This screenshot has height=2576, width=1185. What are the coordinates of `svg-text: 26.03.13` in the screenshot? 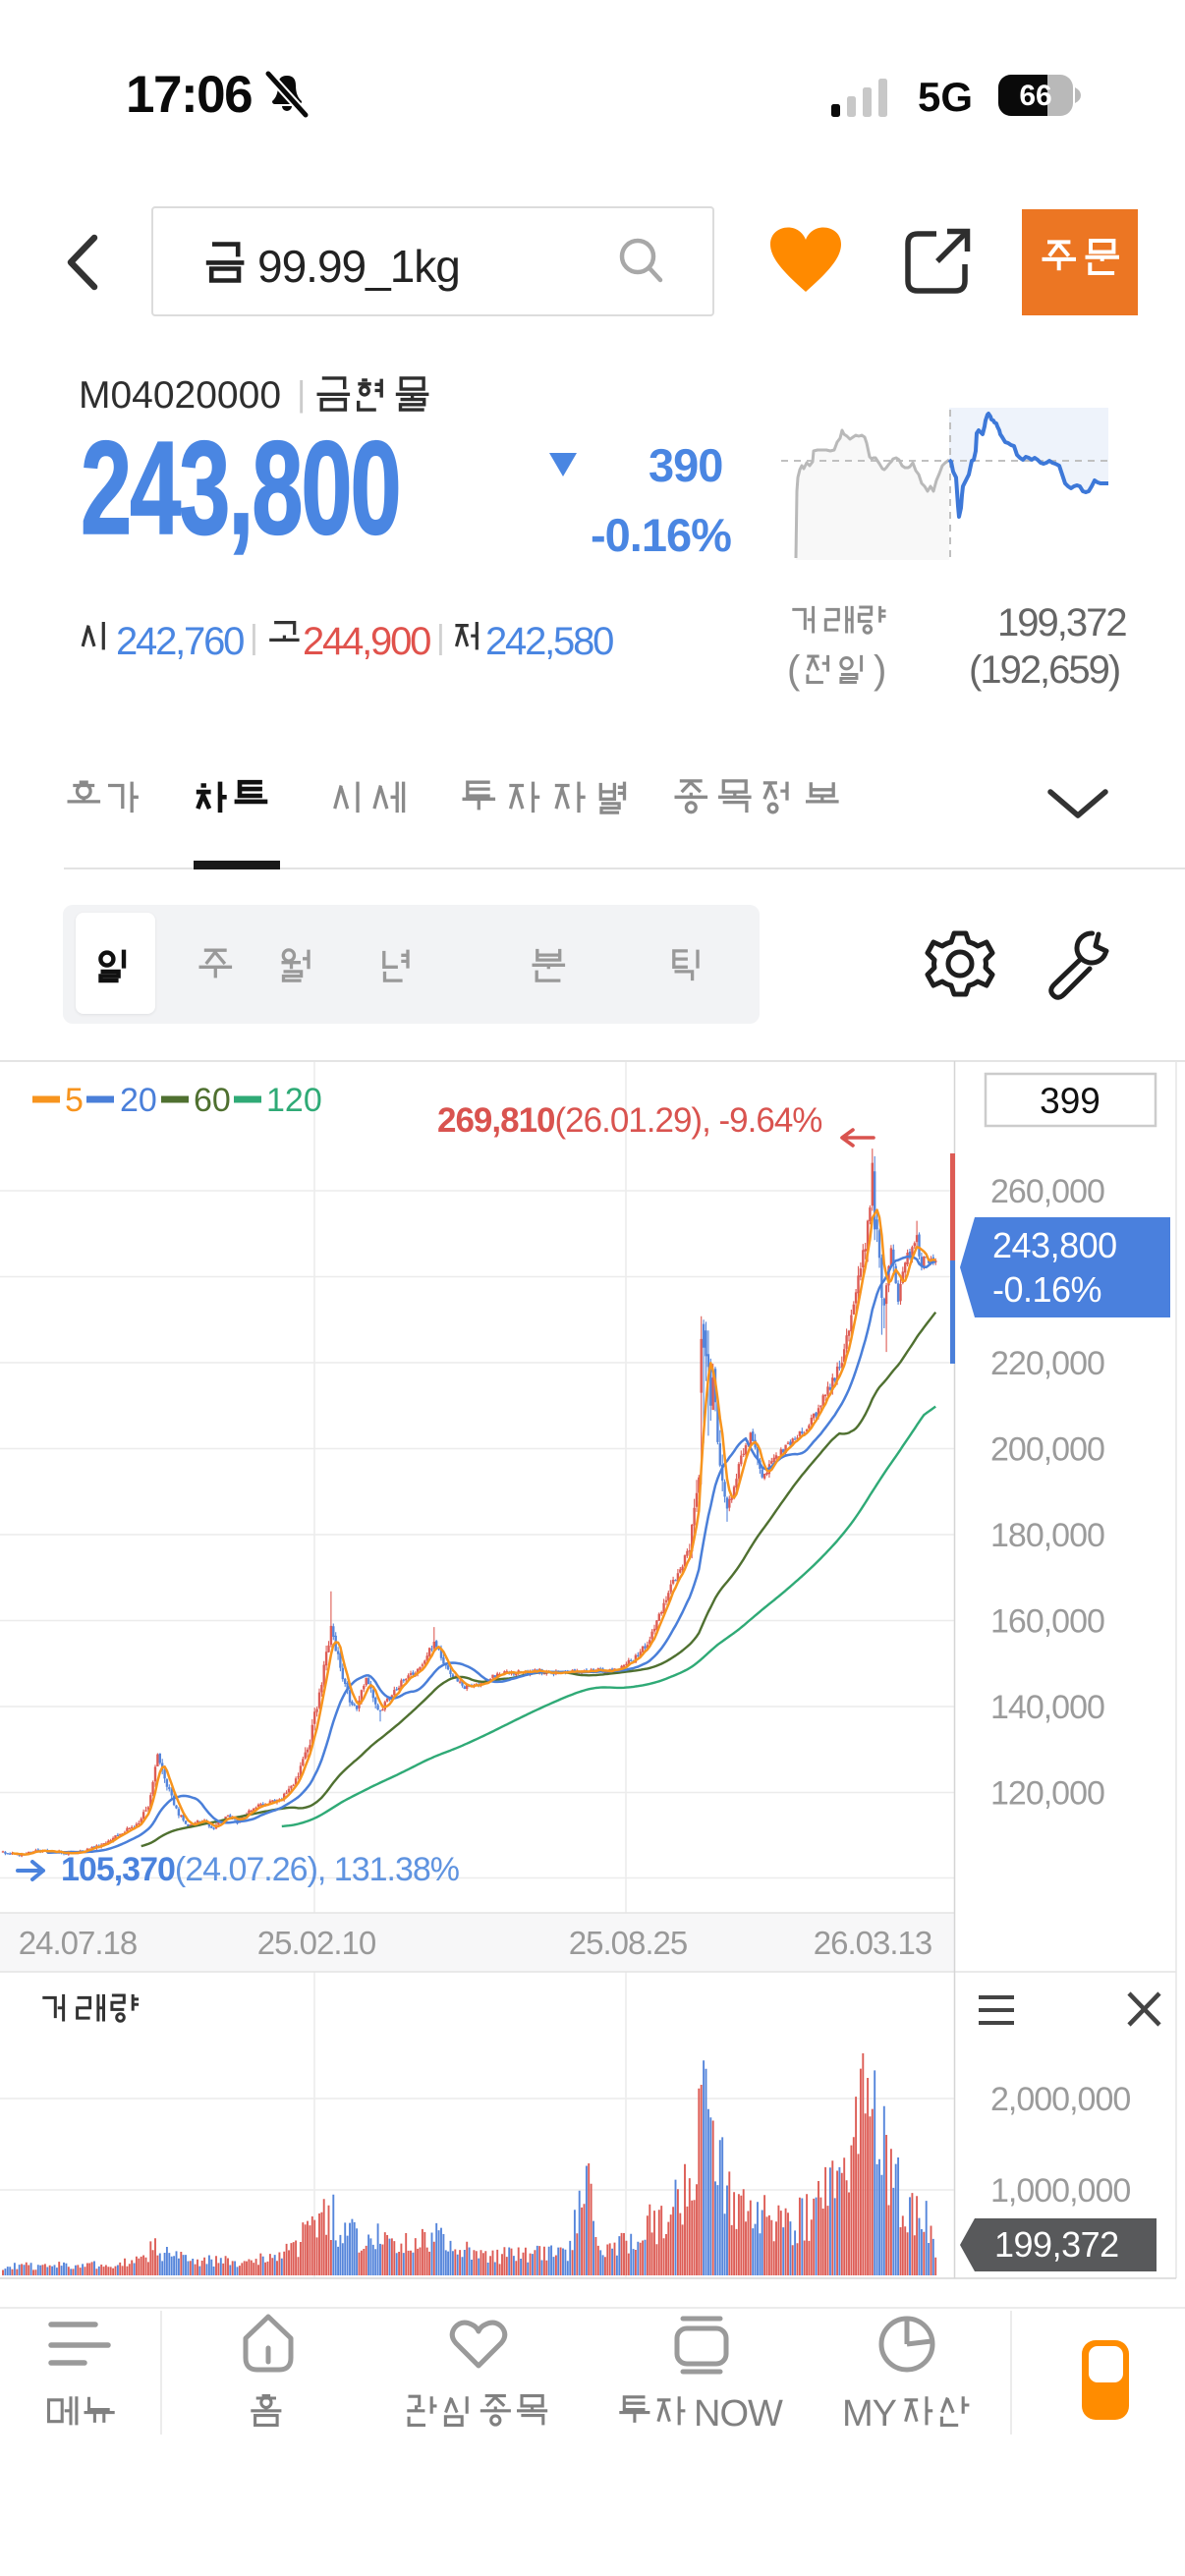 It's located at (873, 1943).